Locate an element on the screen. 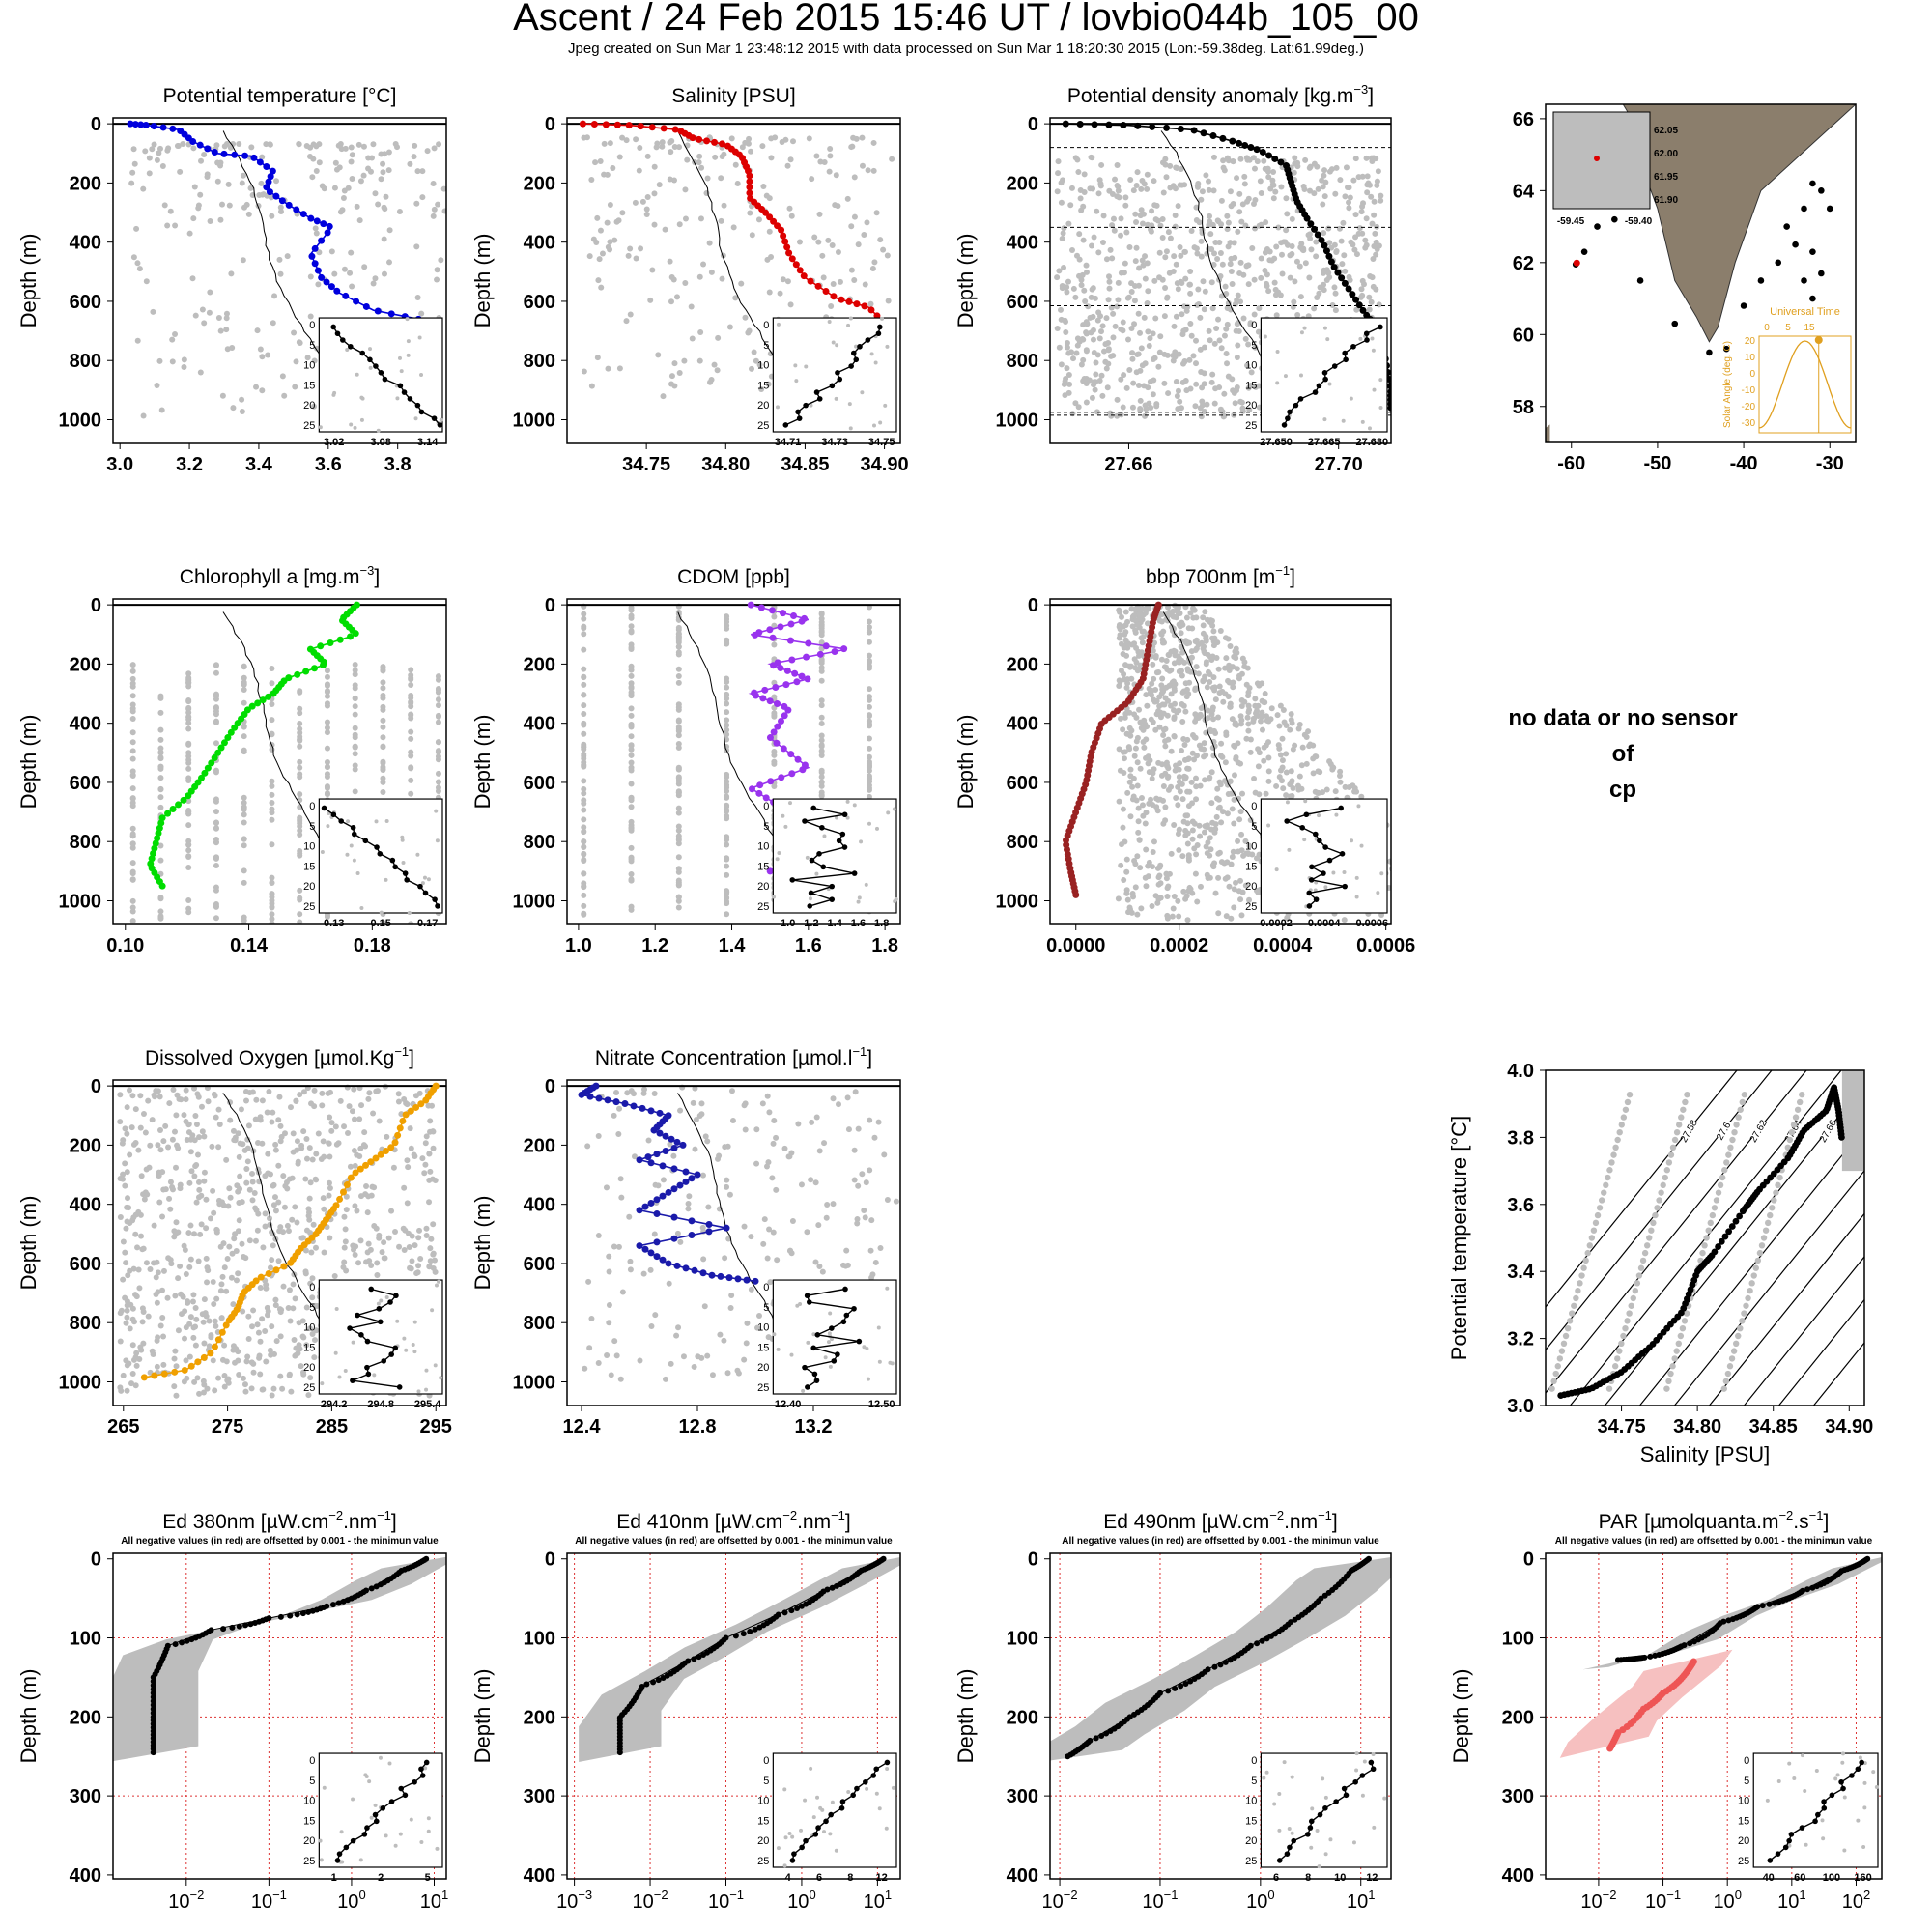 This screenshot has height=1932, width=1932. x-tick-label: 34.75 is located at coordinates (646, 464).